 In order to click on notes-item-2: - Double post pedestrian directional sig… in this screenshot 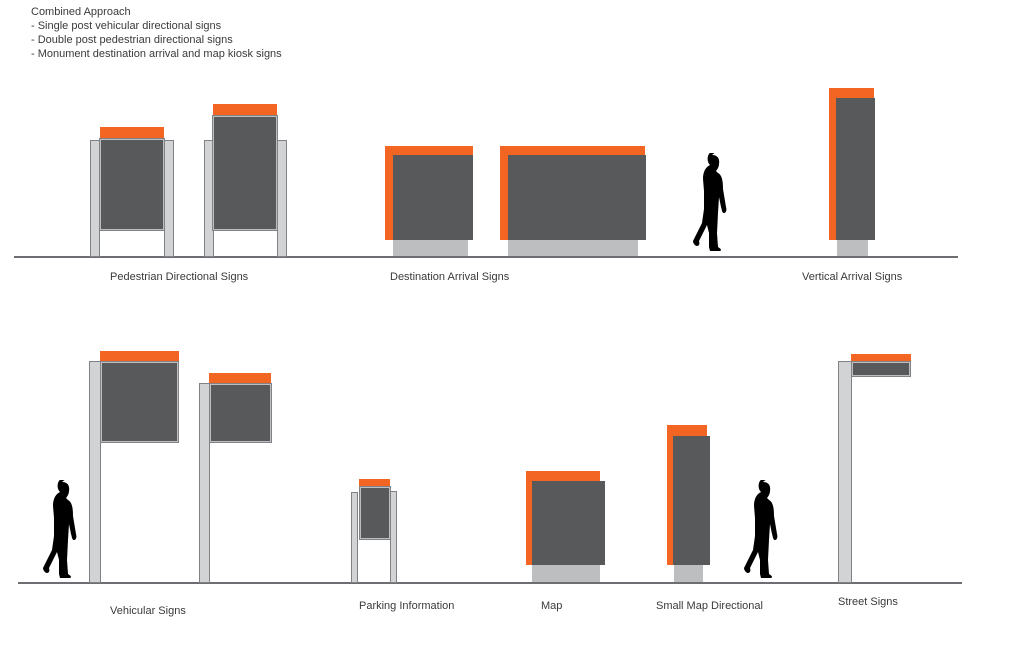, I will do `click(132, 40)`.